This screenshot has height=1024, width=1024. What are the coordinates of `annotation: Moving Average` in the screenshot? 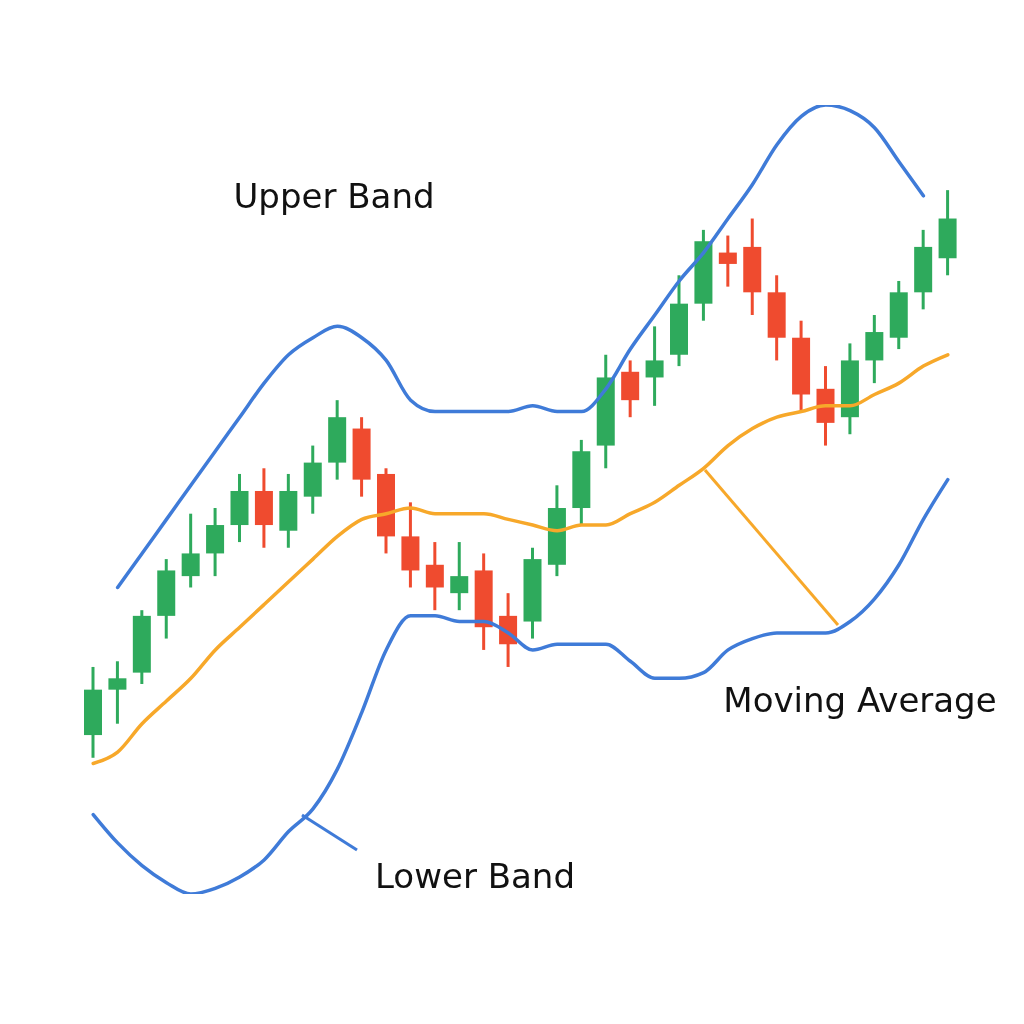 It's located at (860, 700).